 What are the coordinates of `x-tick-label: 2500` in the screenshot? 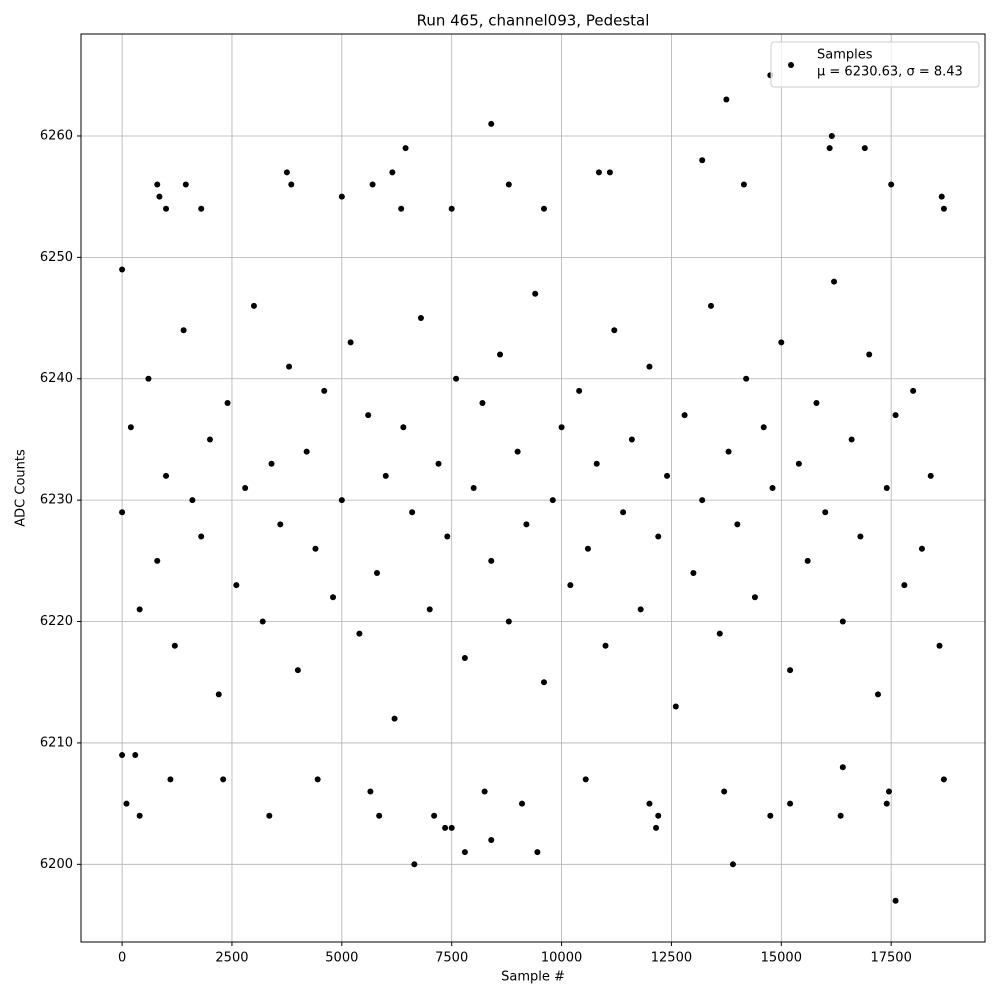 It's located at (231, 958).